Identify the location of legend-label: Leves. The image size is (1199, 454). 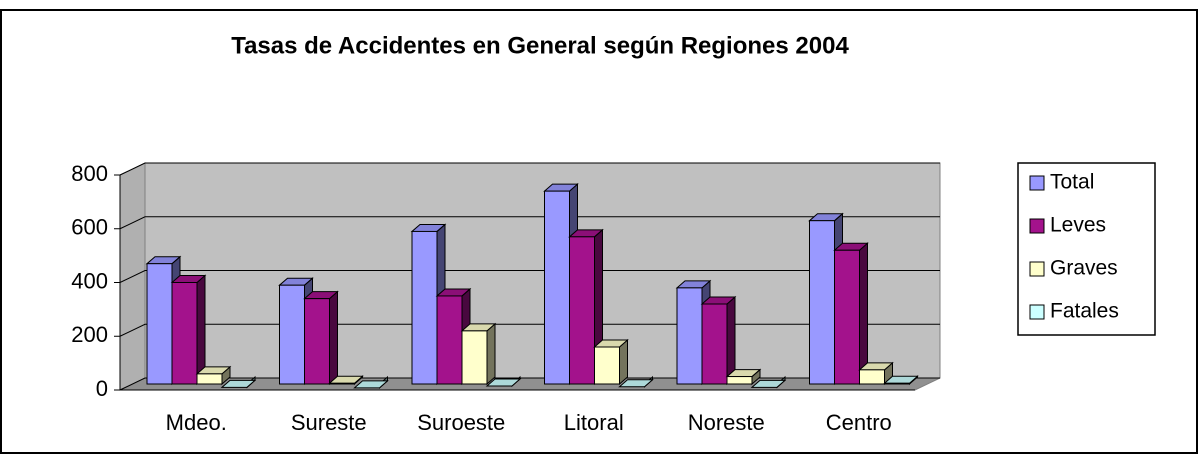
(1078, 225).